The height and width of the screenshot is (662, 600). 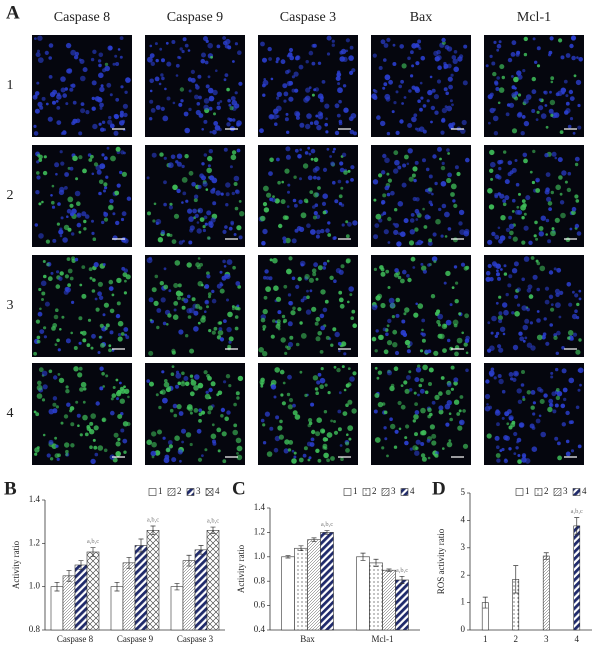 What do you see at coordinates (534, 414) in the screenshot?
I see `micrograph` at bounding box center [534, 414].